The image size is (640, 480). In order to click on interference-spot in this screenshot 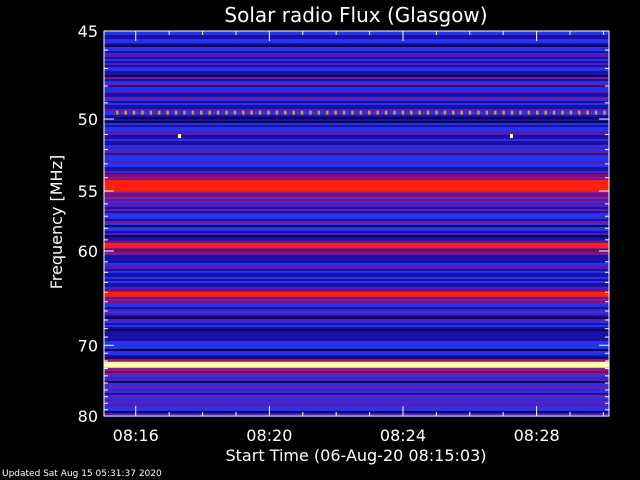, I will do `click(179, 136)`.